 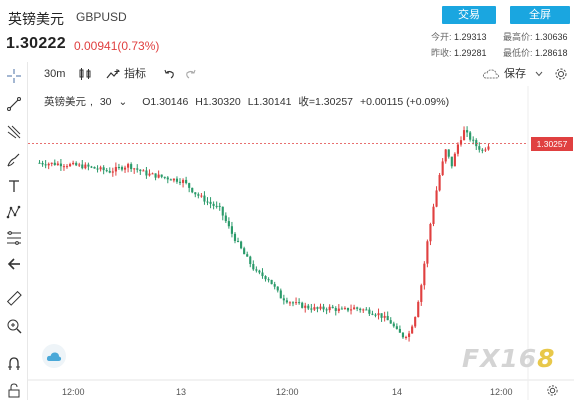 I want to click on legend-name: 英镑美元, so click(x=65, y=102).